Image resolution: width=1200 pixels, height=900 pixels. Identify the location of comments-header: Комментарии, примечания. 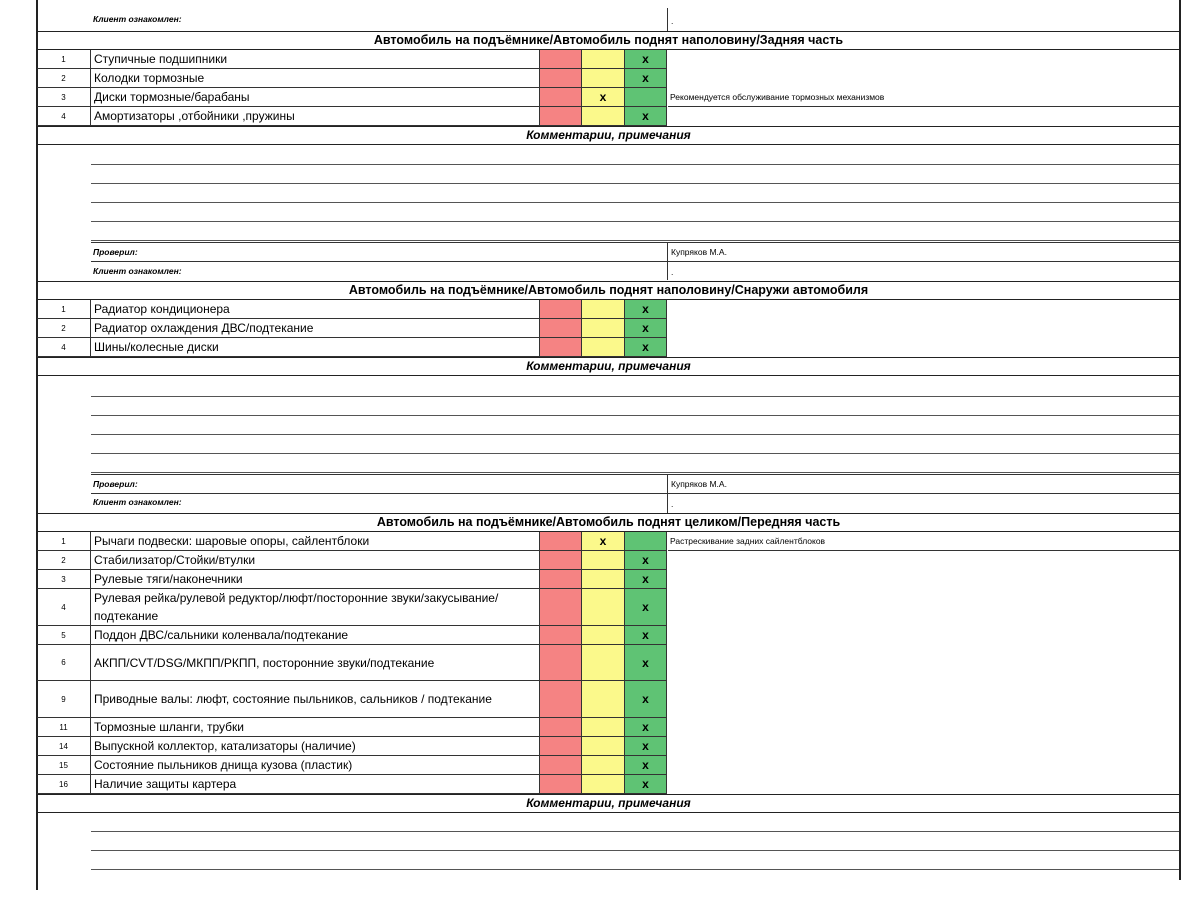
(608, 135).